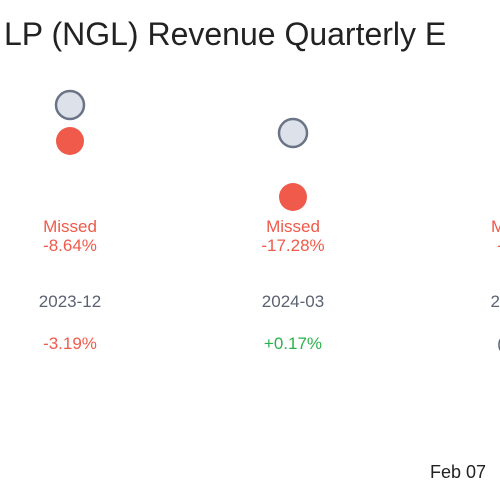 The image size is (500, 500). I want to click on date-footer: Feb 07, so click(458, 472).